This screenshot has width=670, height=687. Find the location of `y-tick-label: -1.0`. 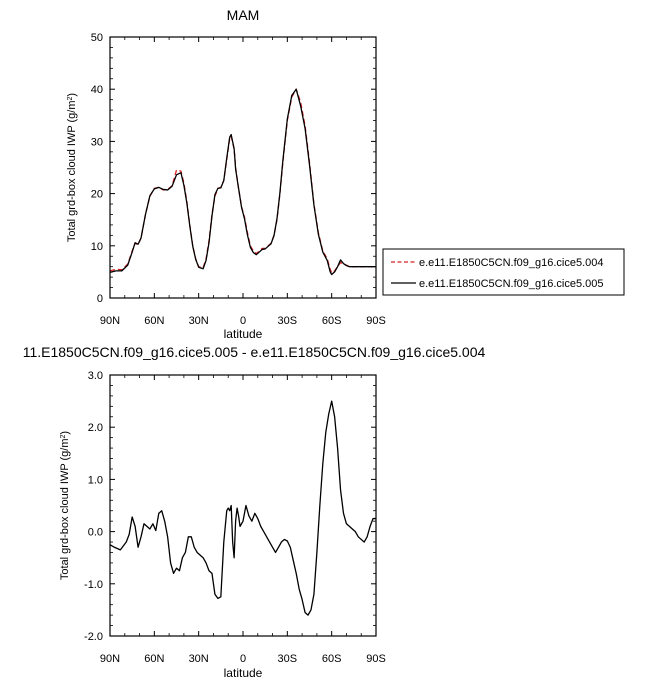

y-tick-label: -1.0 is located at coordinates (93, 585).